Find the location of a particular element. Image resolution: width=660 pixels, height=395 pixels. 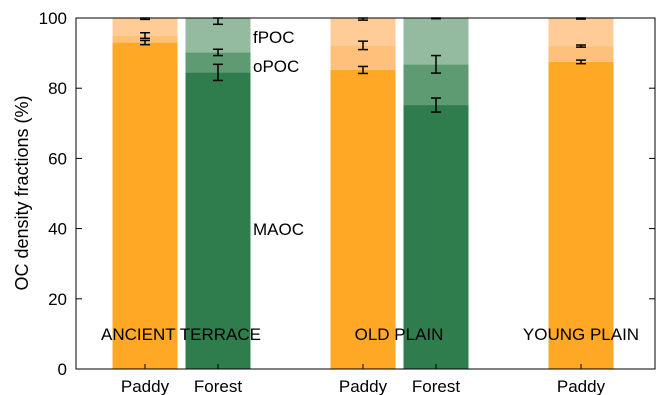

x-tick-labels-layer: Paddy Forest Paddy Forest Paddy is located at coordinates (363, 379).